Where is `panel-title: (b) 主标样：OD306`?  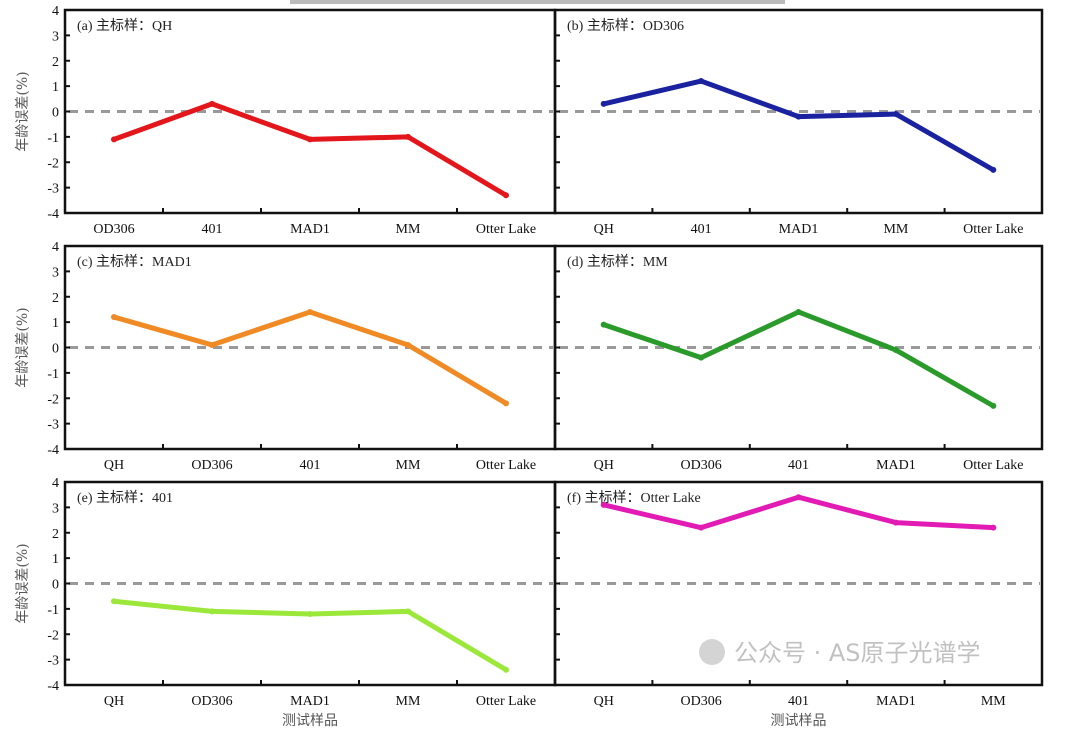 panel-title: (b) 主标样：OD306 is located at coordinates (625, 26).